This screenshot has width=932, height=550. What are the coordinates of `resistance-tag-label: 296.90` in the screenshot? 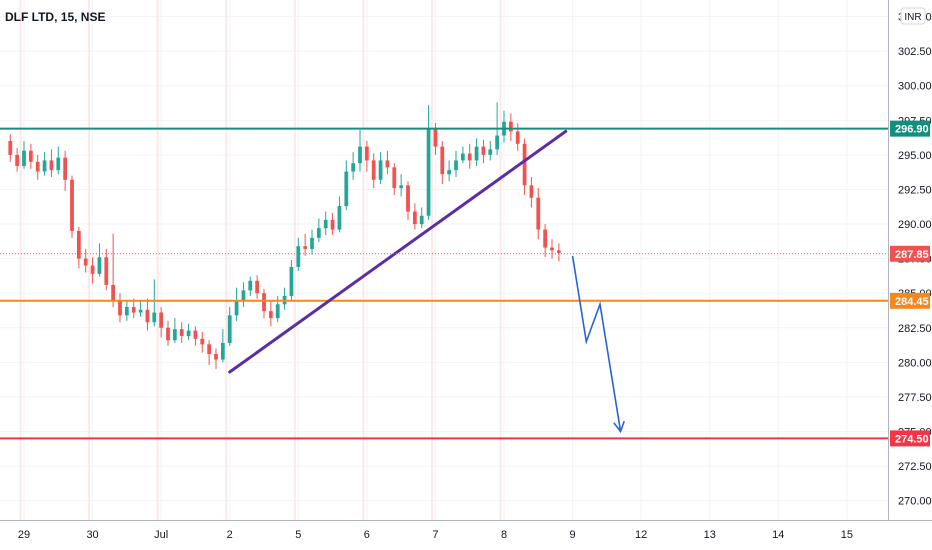 It's located at (912, 130).